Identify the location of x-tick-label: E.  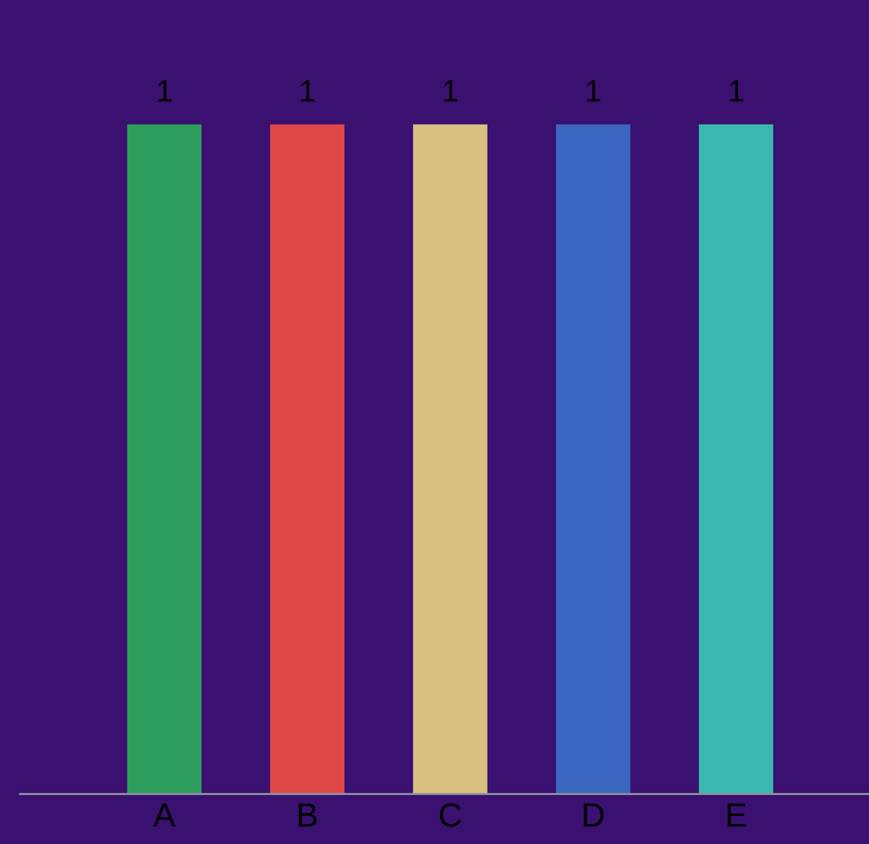
(737, 815).